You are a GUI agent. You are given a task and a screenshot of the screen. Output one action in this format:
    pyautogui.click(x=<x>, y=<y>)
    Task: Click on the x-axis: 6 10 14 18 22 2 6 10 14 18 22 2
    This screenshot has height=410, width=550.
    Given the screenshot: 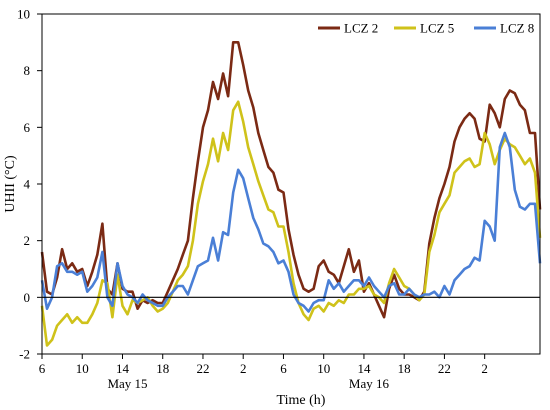 What is the action you would take?
    pyautogui.click(x=263, y=365)
    